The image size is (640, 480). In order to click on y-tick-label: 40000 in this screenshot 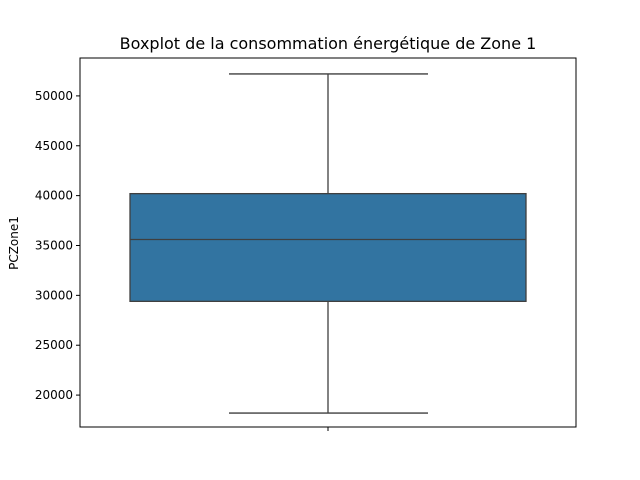, I will do `click(54, 196)`.